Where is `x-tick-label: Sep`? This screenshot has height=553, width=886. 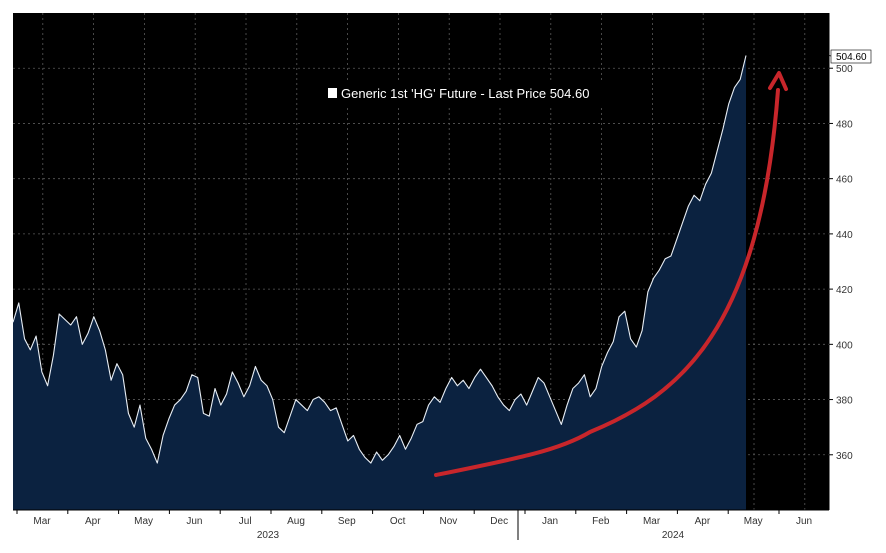 x-tick-label: Sep is located at coordinates (347, 521).